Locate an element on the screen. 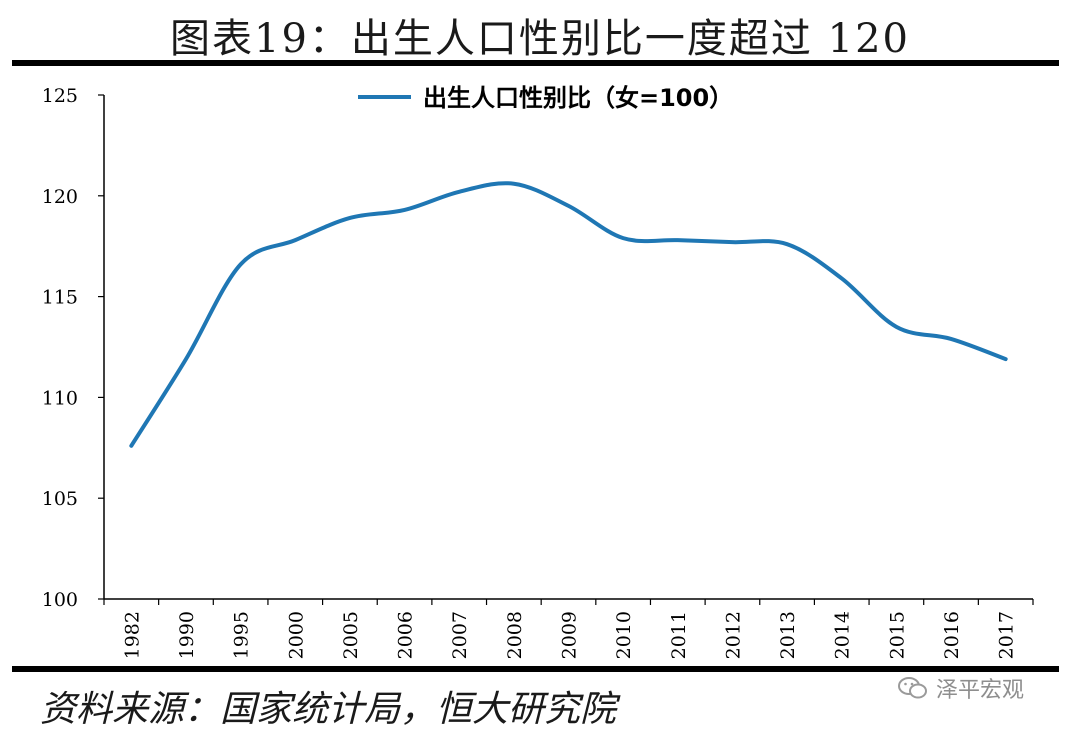 Image resolution: width=1080 pixels, height=735 pixels. x-tick-label: 2010 is located at coordinates (624, 635).